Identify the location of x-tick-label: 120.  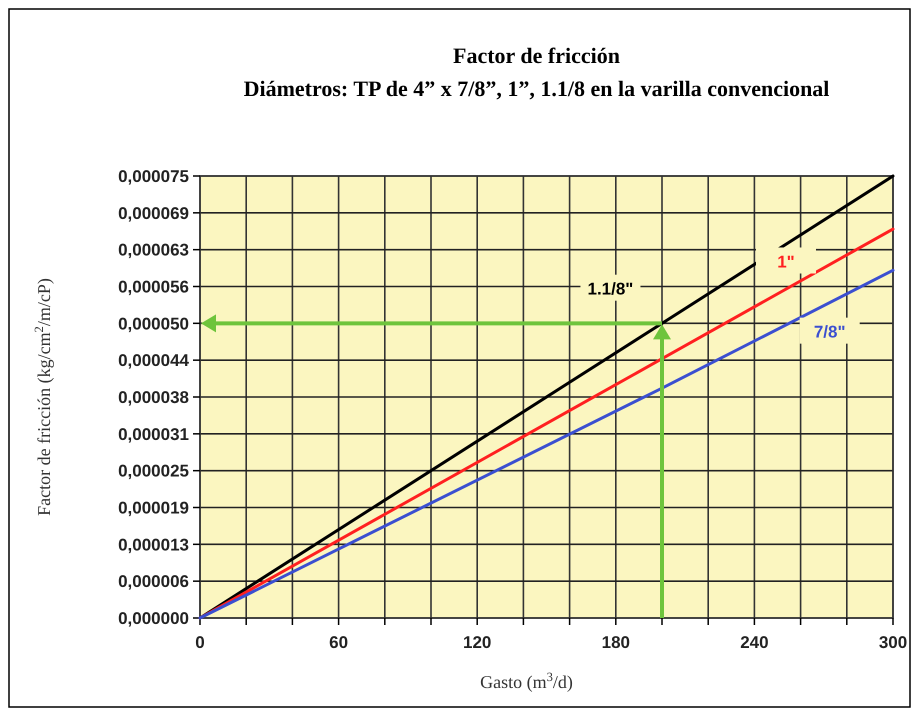
(477, 642).